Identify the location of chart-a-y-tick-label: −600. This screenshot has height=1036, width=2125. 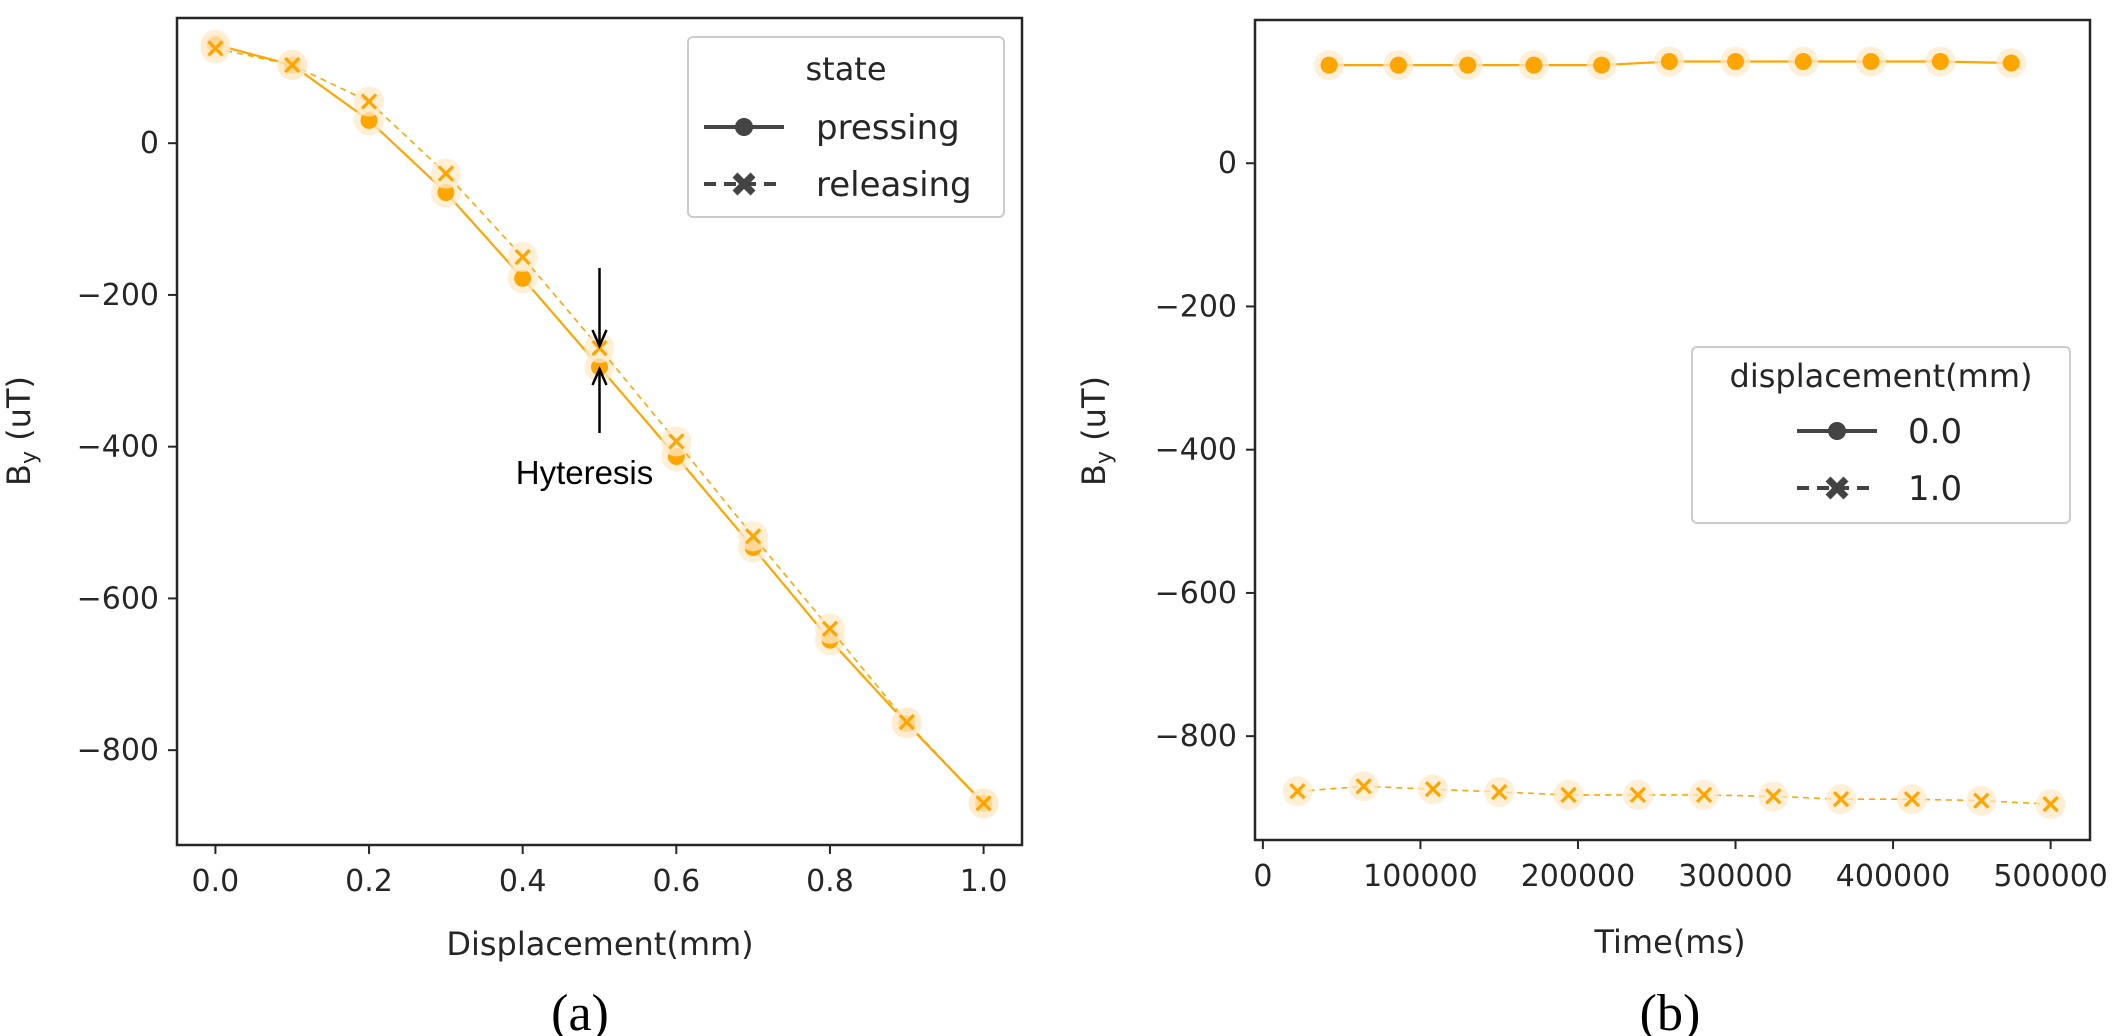
(118, 598).